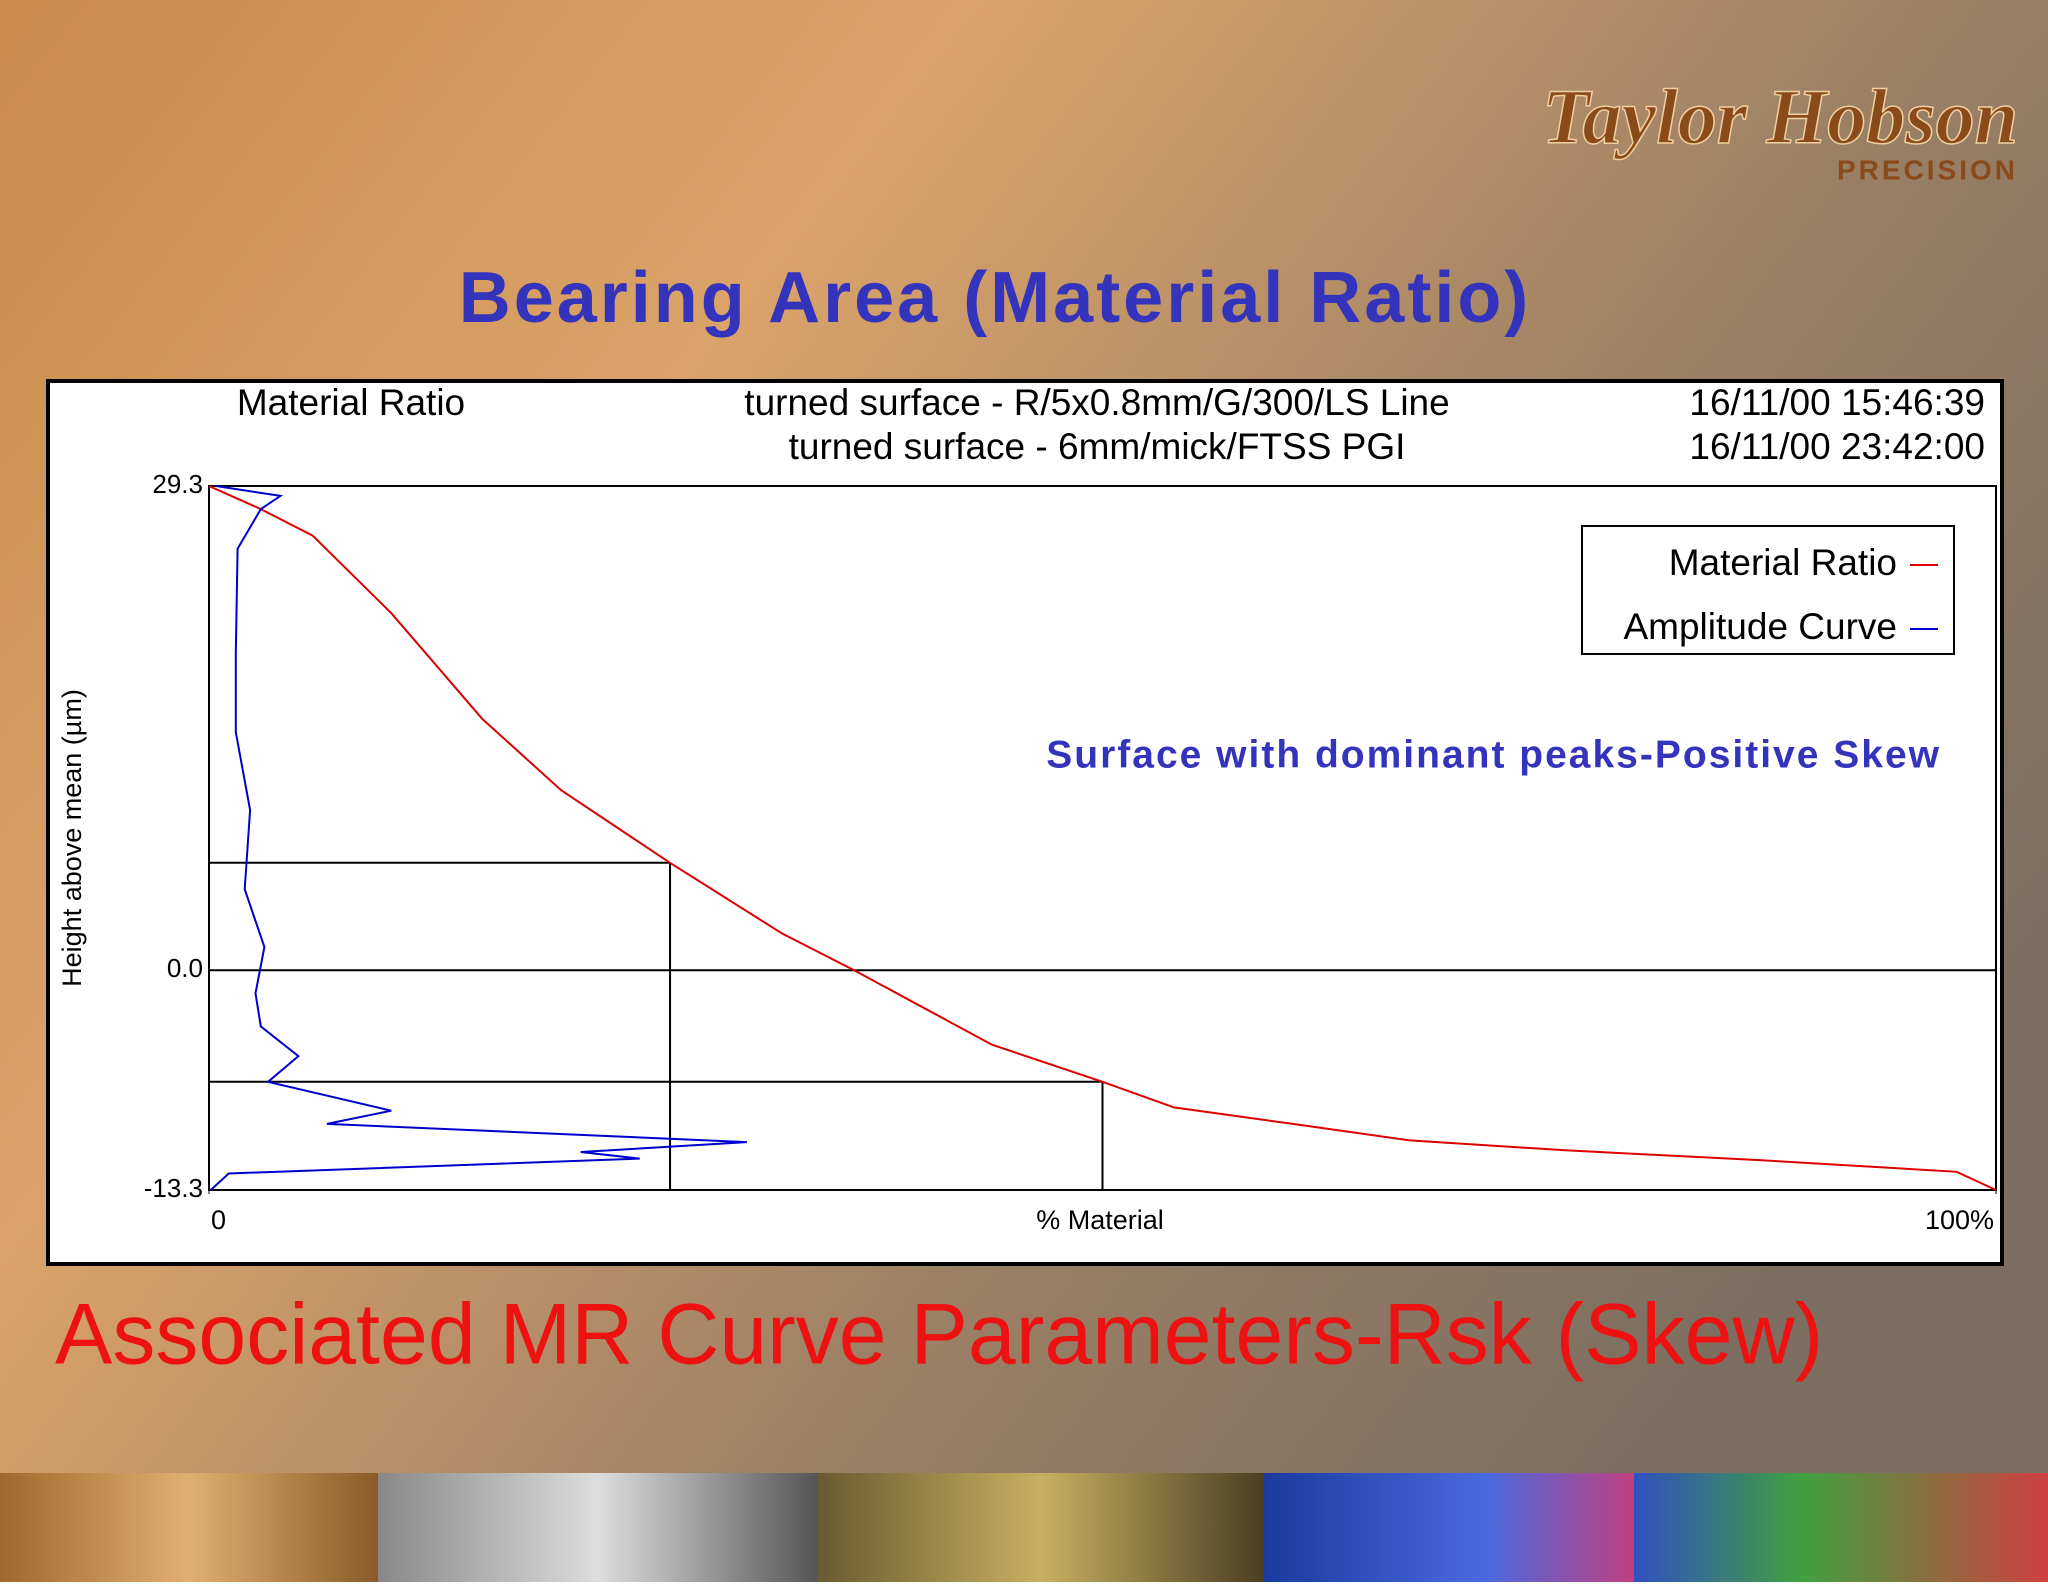 This screenshot has height=1587, width=2048. What do you see at coordinates (1100, 1220) in the screenshot?
I see `x-axis-label: % Material` at bounding box center [1100, 1220].